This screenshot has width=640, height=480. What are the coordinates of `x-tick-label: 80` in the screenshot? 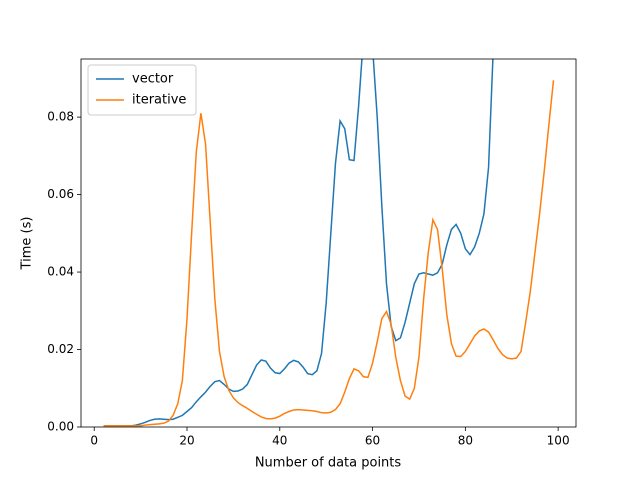 It's located at (465, 441).